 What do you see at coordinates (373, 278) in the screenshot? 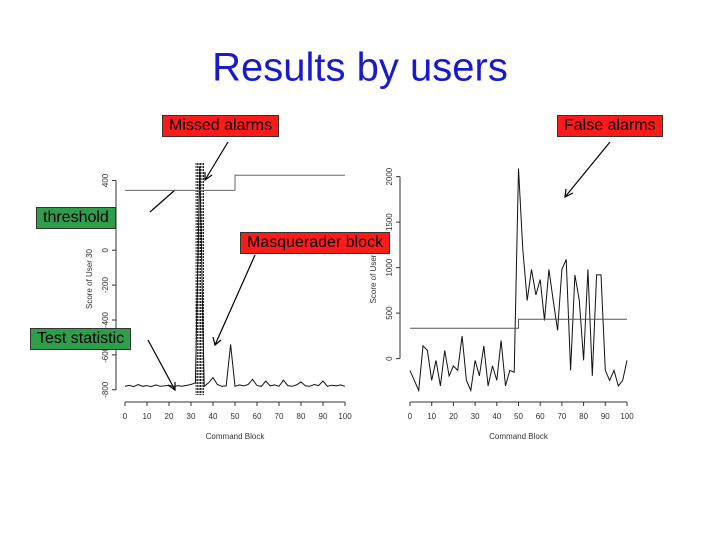
I see `y-axis-label: Score of User` at bounding box center [373, 278].